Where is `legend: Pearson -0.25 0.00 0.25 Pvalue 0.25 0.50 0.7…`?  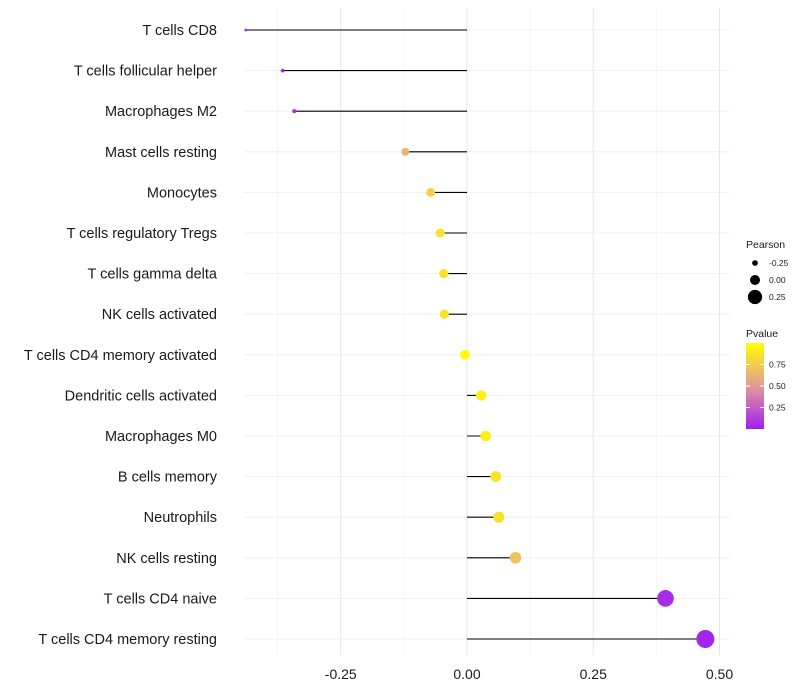
legend: Pearson -0.25 0.00 0.25 Pvalue 0.25 0.50 0.7… is located at coordinates (767, 334).